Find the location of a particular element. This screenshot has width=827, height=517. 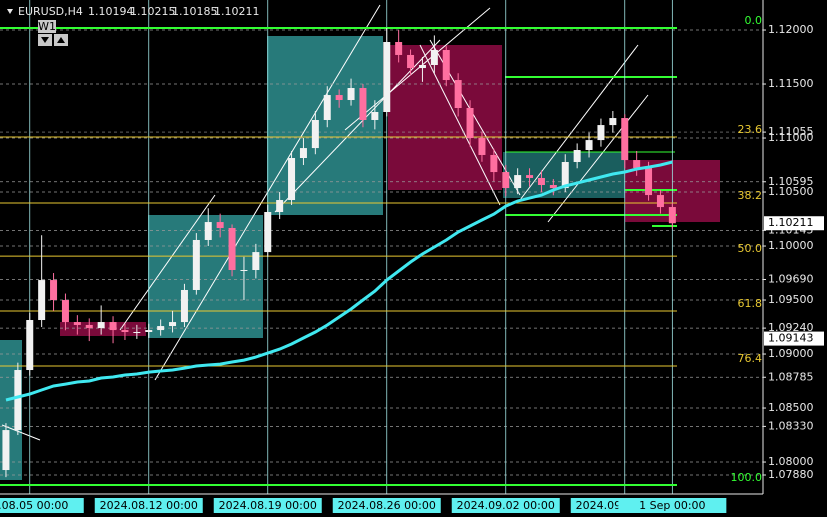

fib-label: 50.0 is located at coordinates (750, 248).